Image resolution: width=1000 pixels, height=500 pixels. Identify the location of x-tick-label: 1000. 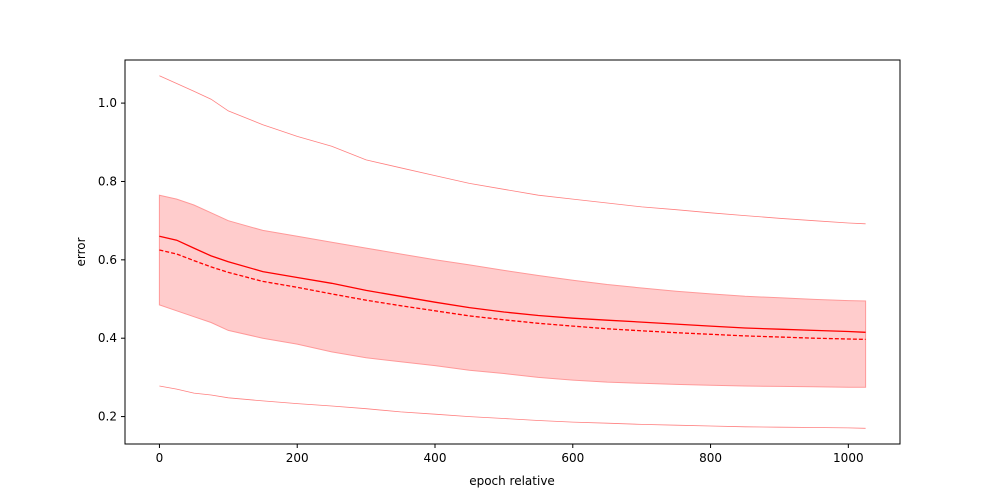
(848, 458).